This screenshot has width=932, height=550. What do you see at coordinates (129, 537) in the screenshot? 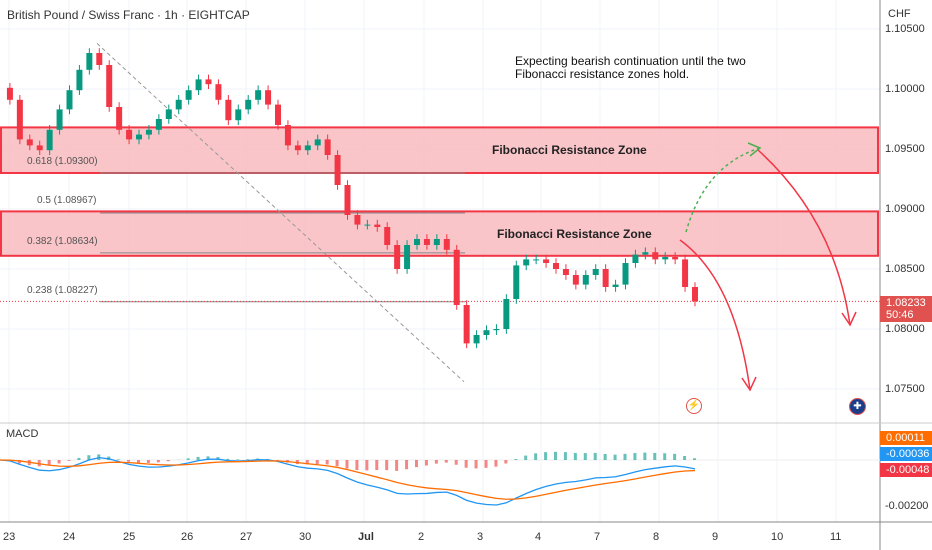
I see `time-axis-label: 25` at bounding box center [129, 537].